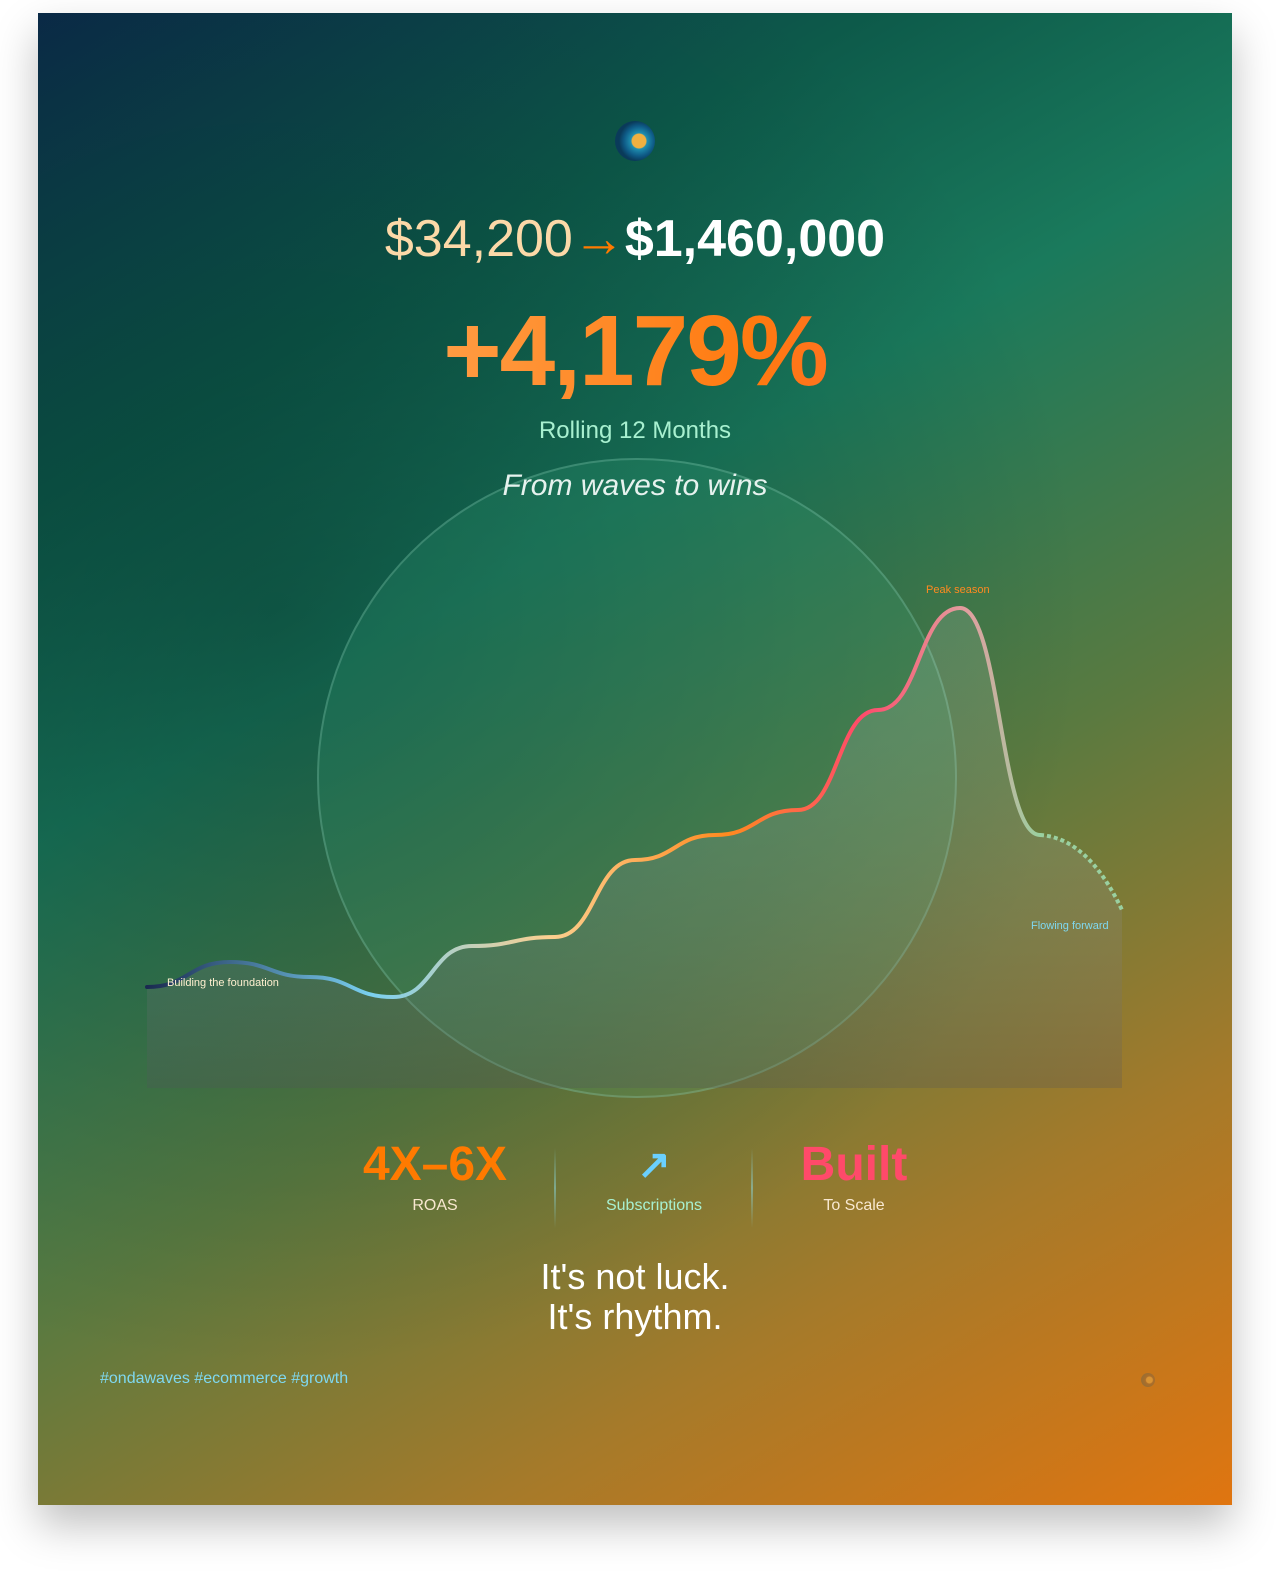 Image resolution: width=1276 pixels, height=1576 pixels. Describe the element at coordinates (654, 1165) in the screenshot. I see `arrow-up-right-icon: ↗` at that location.